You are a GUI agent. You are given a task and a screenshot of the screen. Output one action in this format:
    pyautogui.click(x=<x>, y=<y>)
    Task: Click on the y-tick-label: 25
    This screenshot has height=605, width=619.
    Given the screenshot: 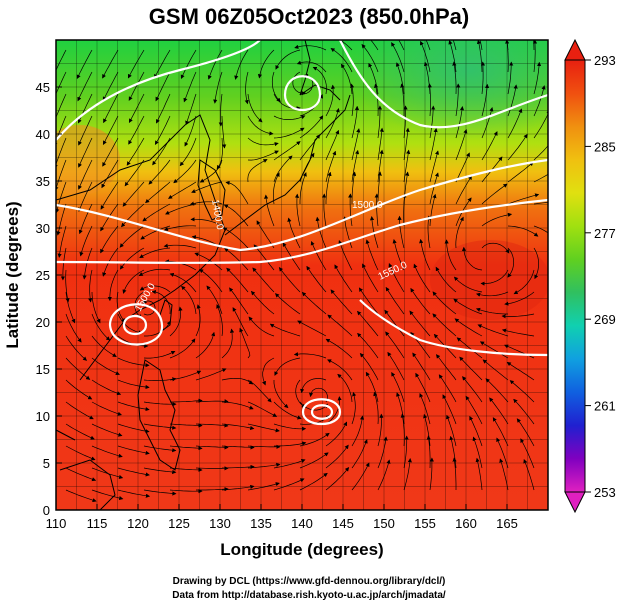 What is the action you would take?
    pyautogui.click(x=43, y=275)
    